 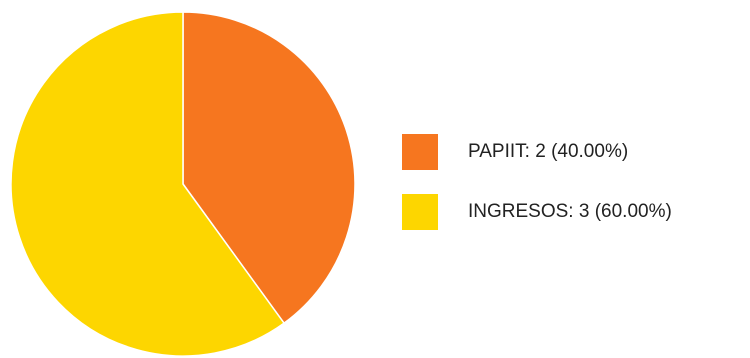 I want to click on legend-swatch-papiit, so click(x=420, y=152).